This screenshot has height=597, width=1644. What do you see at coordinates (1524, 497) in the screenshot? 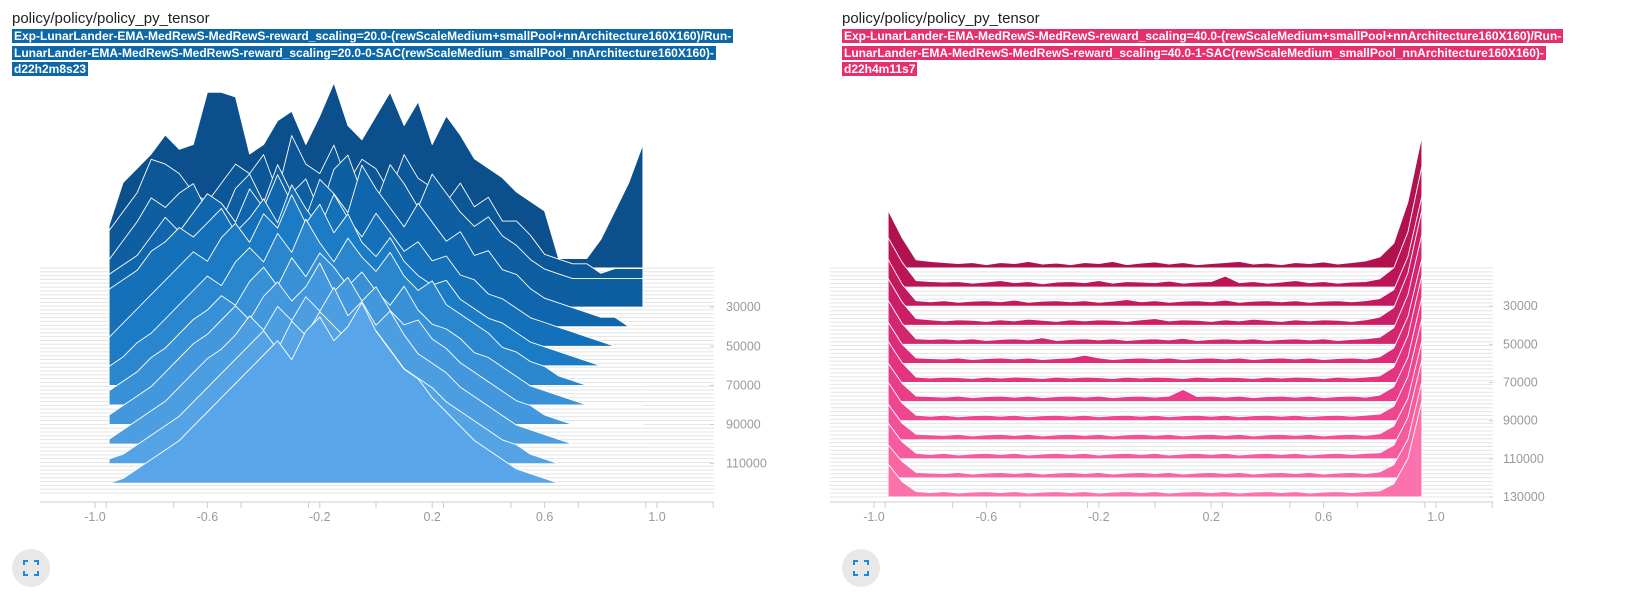
I see `y-tick-label: 130000` at bounding box center [1524, 497].